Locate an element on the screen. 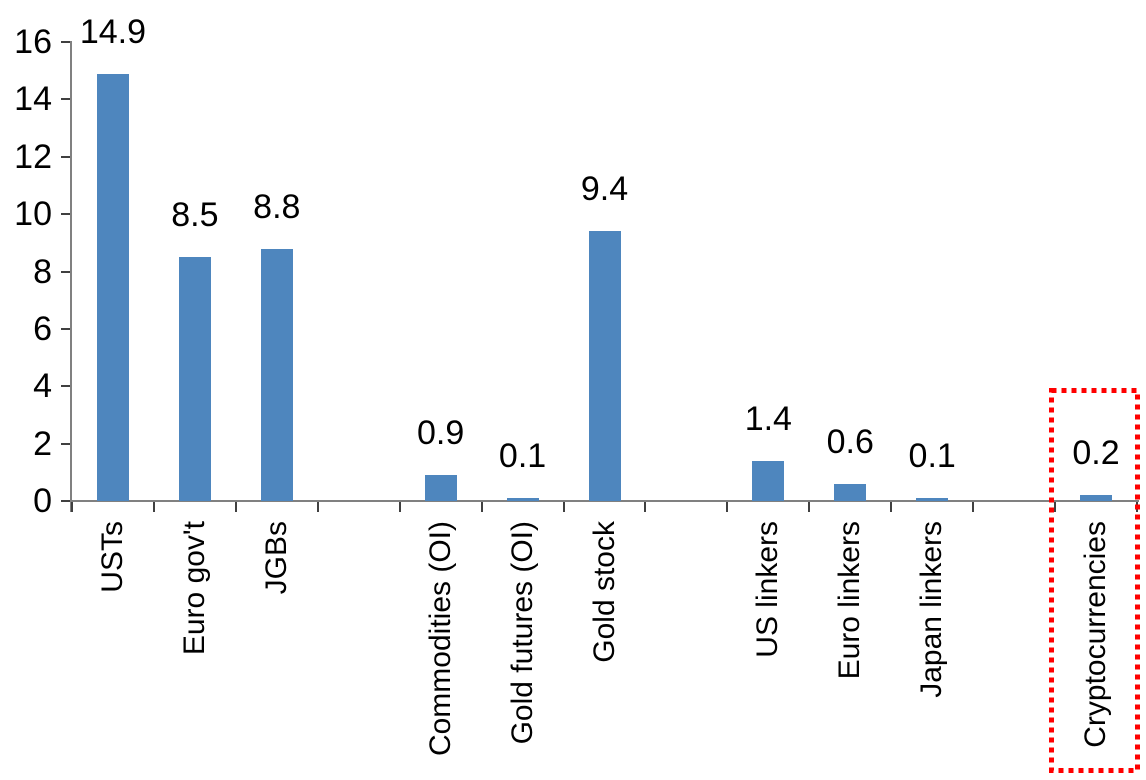 This screenshot has width=1146, height=780. y-axis-tick-label: 12 is located at coordinates (33, 156).